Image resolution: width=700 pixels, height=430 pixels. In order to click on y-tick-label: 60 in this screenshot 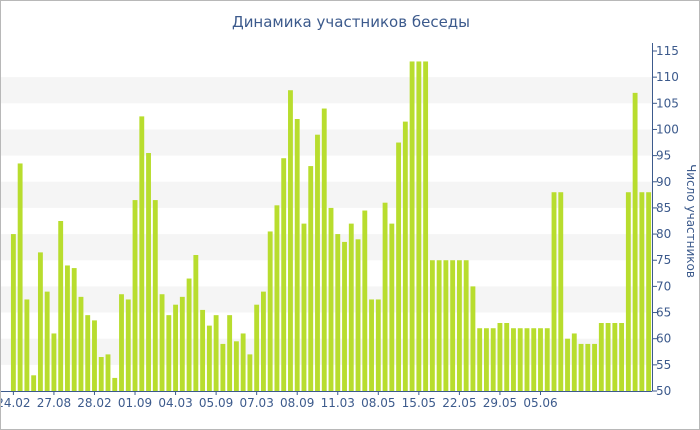, I will do `click(663, 339)`.